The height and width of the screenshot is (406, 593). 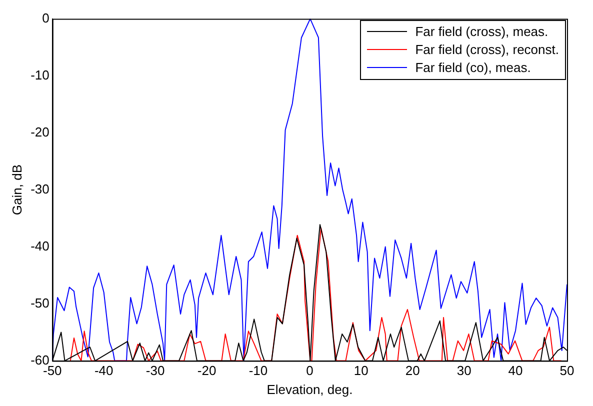 What do you see at coordinates (40, 74) in the screenshot?
I see `y-tick-label: -10` at bounding box center [40, 74].